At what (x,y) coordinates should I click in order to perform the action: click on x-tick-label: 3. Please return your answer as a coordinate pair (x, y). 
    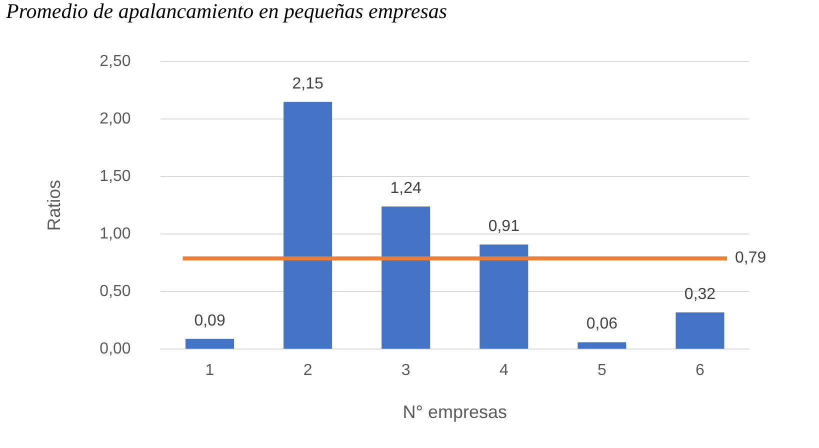
    Looking at the image, I should click on (405, 371).